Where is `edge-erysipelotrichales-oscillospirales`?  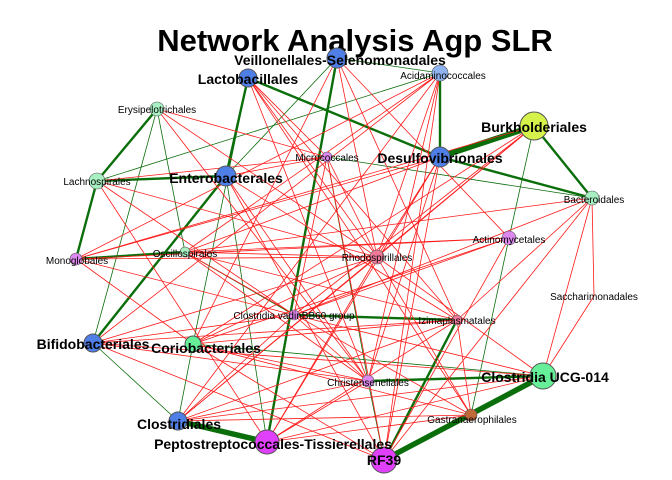 edge-erysipelotrichales-oscillospirales is located at coordinates (171, 180).